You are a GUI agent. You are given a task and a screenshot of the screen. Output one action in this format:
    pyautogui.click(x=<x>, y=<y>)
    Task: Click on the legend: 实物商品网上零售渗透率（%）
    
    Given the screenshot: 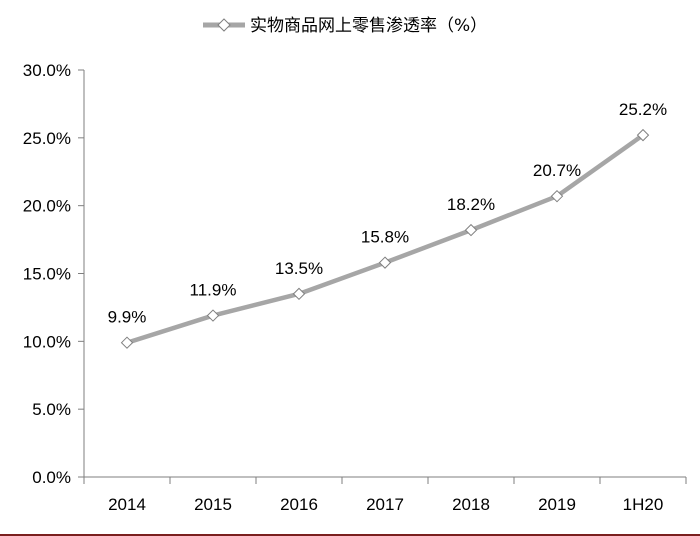 What is the action you would take?
    pyautogui.click(x=345, y=26)
    